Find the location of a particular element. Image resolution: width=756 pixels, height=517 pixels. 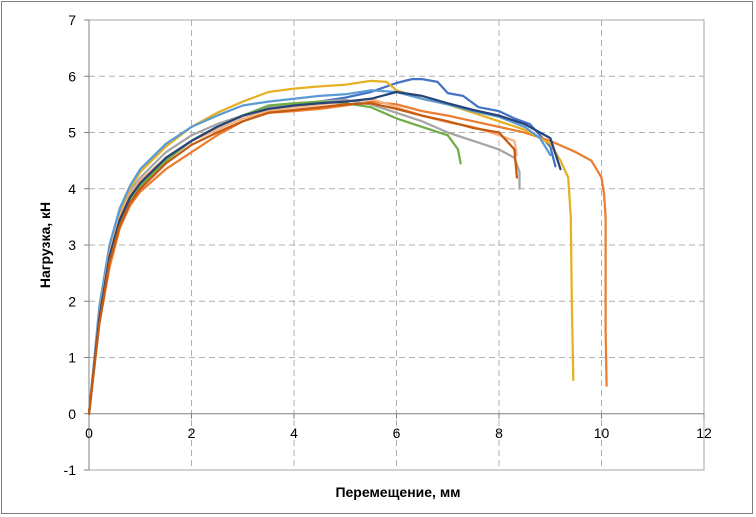

y-tick-label: 2 is located at coordinates (72, 301).